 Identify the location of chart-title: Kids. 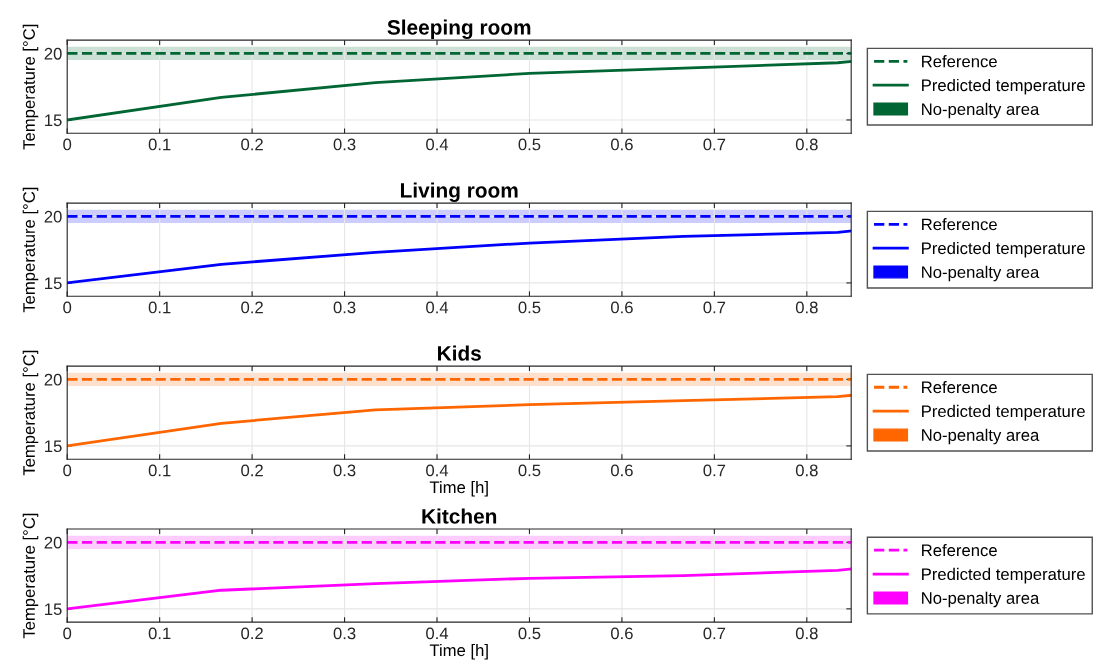
(459, 353).